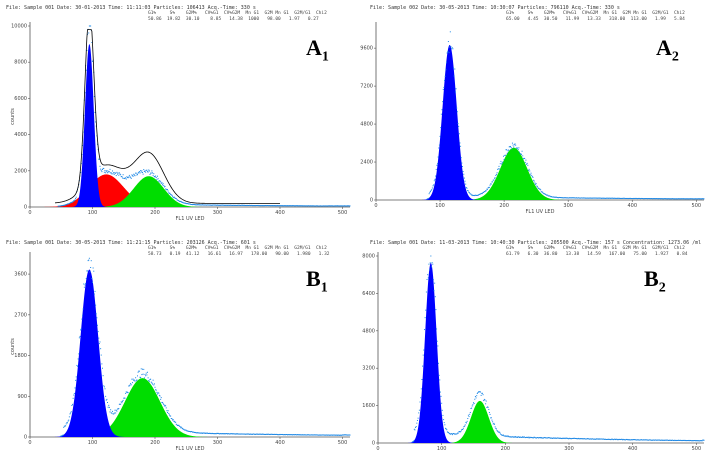  What do you see at coordinates (20, 171) in the screenshot?
I see `y-tick-label: 2000` at bounding box center [20, 171].